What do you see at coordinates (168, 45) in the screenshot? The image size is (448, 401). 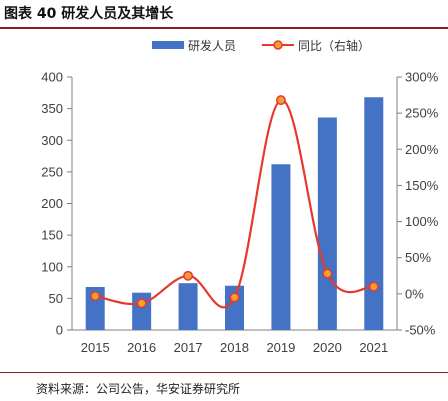 I see `legend-bar-swatch` at bounding box center [168, 45].